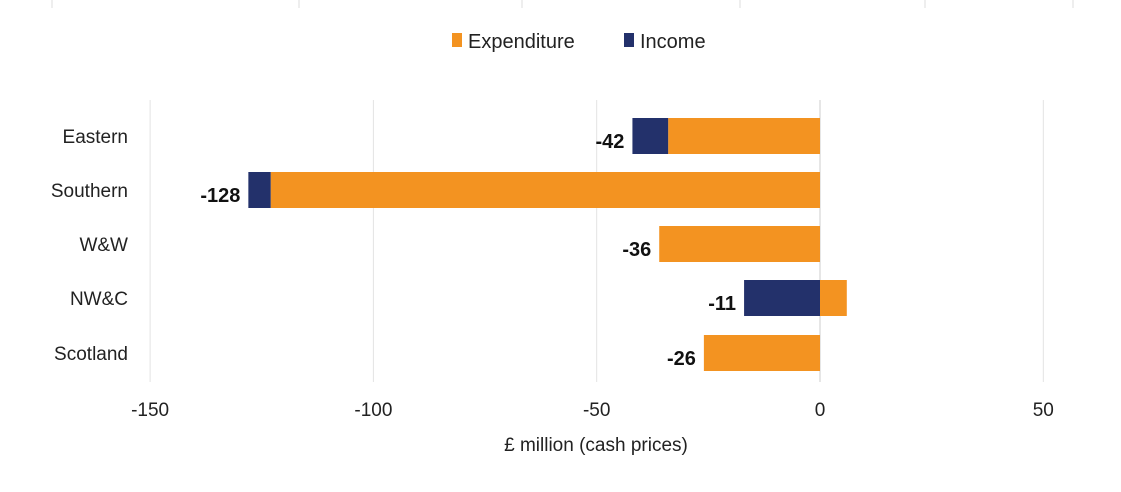 The height and width of the screenshot is (492, 1121). What do you see at coordinates (562, 4) in the screenshot?
I see `previous-table-borders` at bounding box center [562, 4].